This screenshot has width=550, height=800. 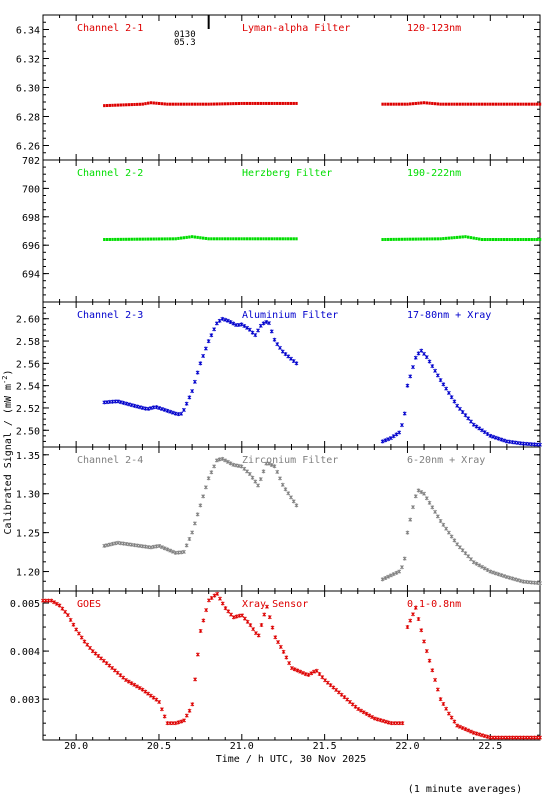 What do you see at coordinates (25, 700) in the screenshot?
I see `y-tick-label: 0.003` at bounding box center [25, 700].